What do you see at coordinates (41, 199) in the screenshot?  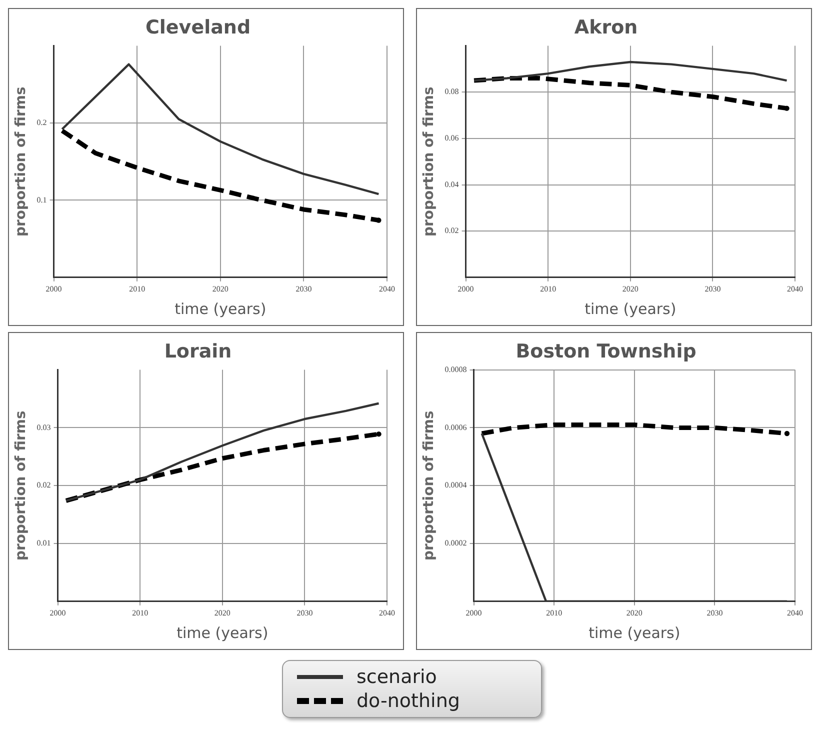 I see `y-tick-label: 0.1` at bounding box center [41, 199].